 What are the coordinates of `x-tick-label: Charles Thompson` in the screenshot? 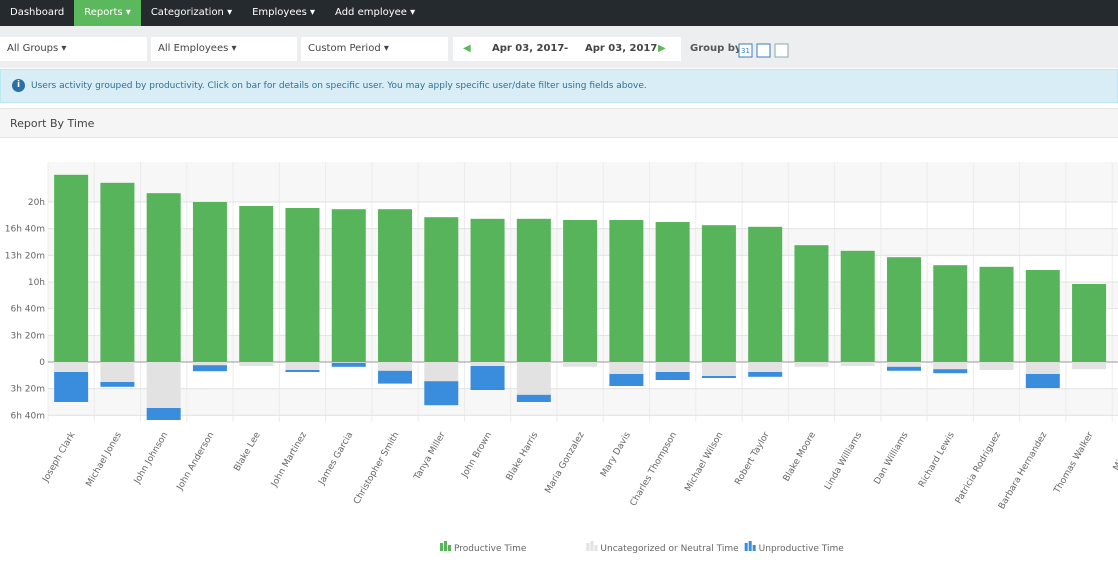 It's located at (654, 470).